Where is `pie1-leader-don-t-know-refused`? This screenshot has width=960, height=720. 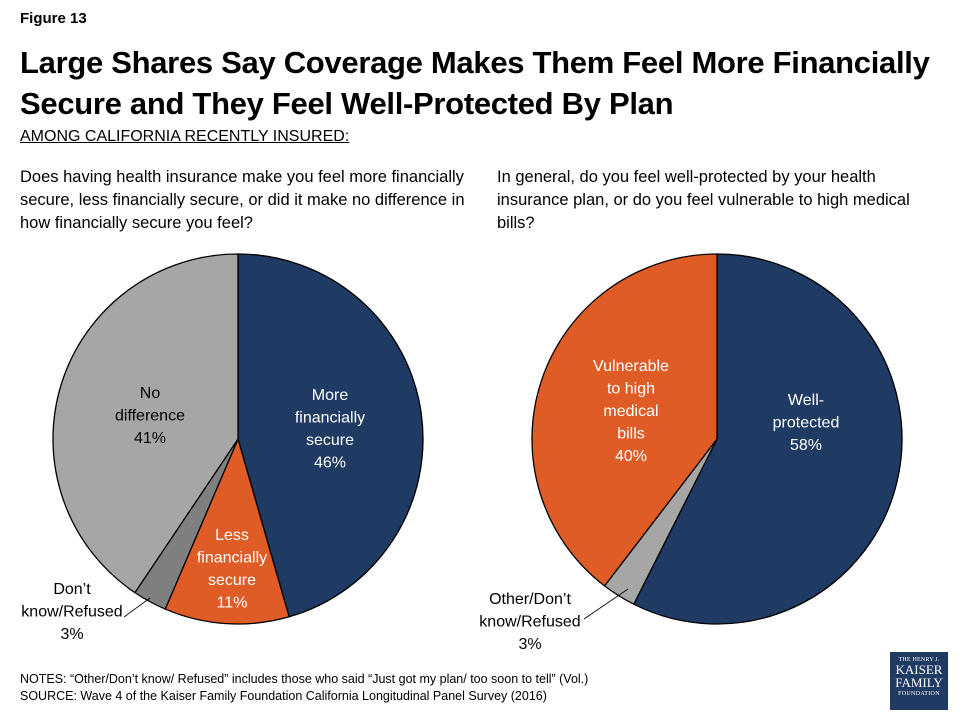 pie1-leader-don-t-know-refused is located at coordinates (137, 607).